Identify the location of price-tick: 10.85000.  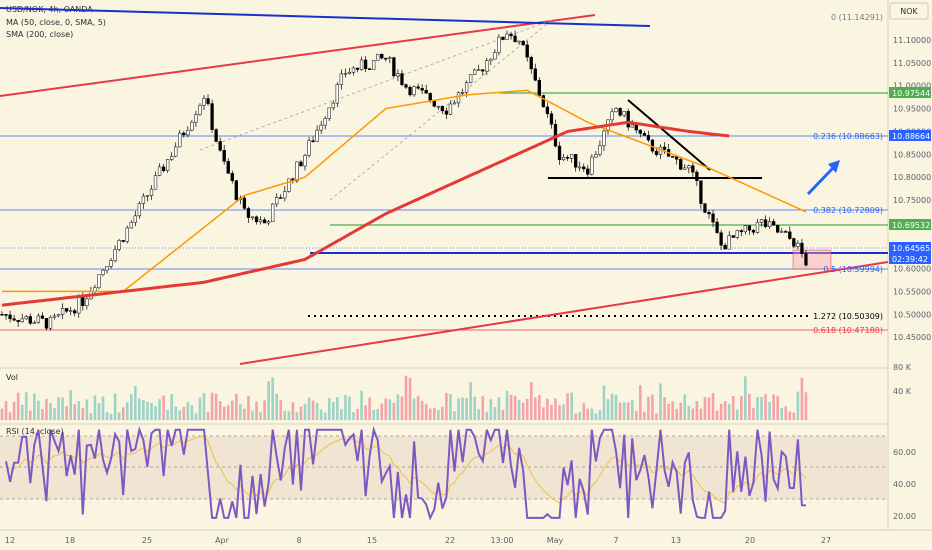
(912, 154).